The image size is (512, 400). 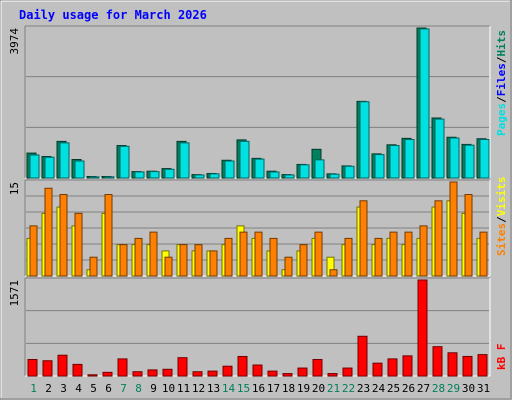 I want to click on legend-files: Files, so click(x=501, y=79).